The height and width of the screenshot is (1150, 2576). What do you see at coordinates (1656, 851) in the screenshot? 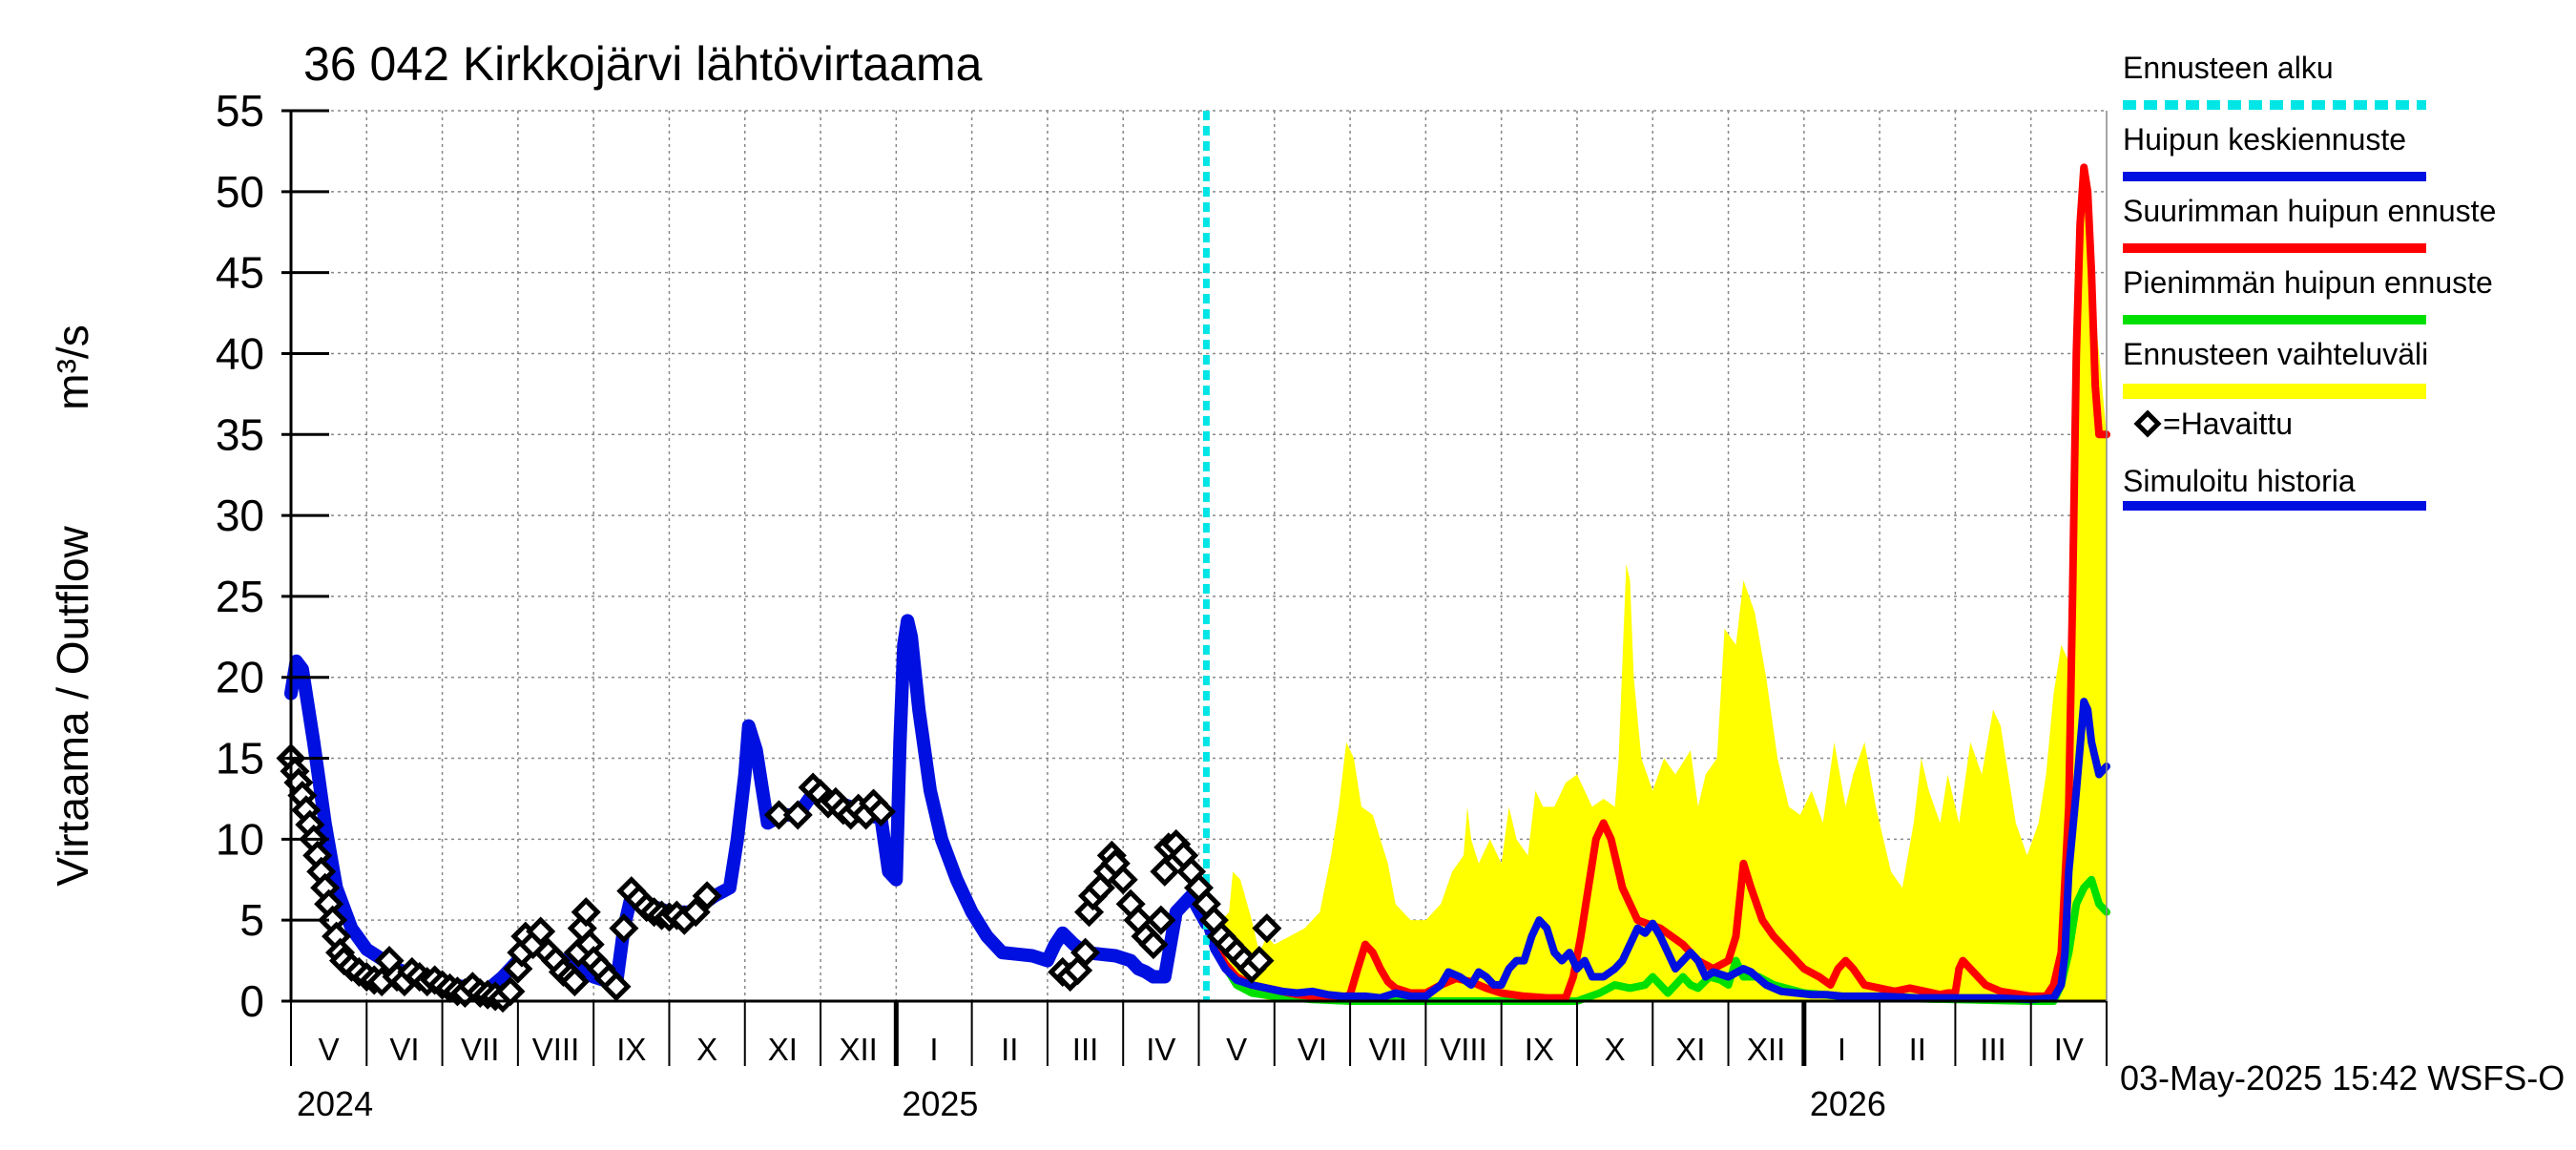
I see `mean-peak-line` at bounding box center [1656, 851].